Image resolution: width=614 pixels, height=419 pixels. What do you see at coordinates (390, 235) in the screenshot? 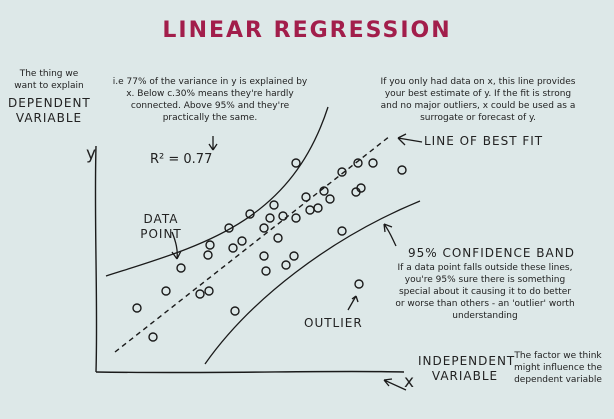
I see `confidence-band-arrow` at bounding box center [390, 235].